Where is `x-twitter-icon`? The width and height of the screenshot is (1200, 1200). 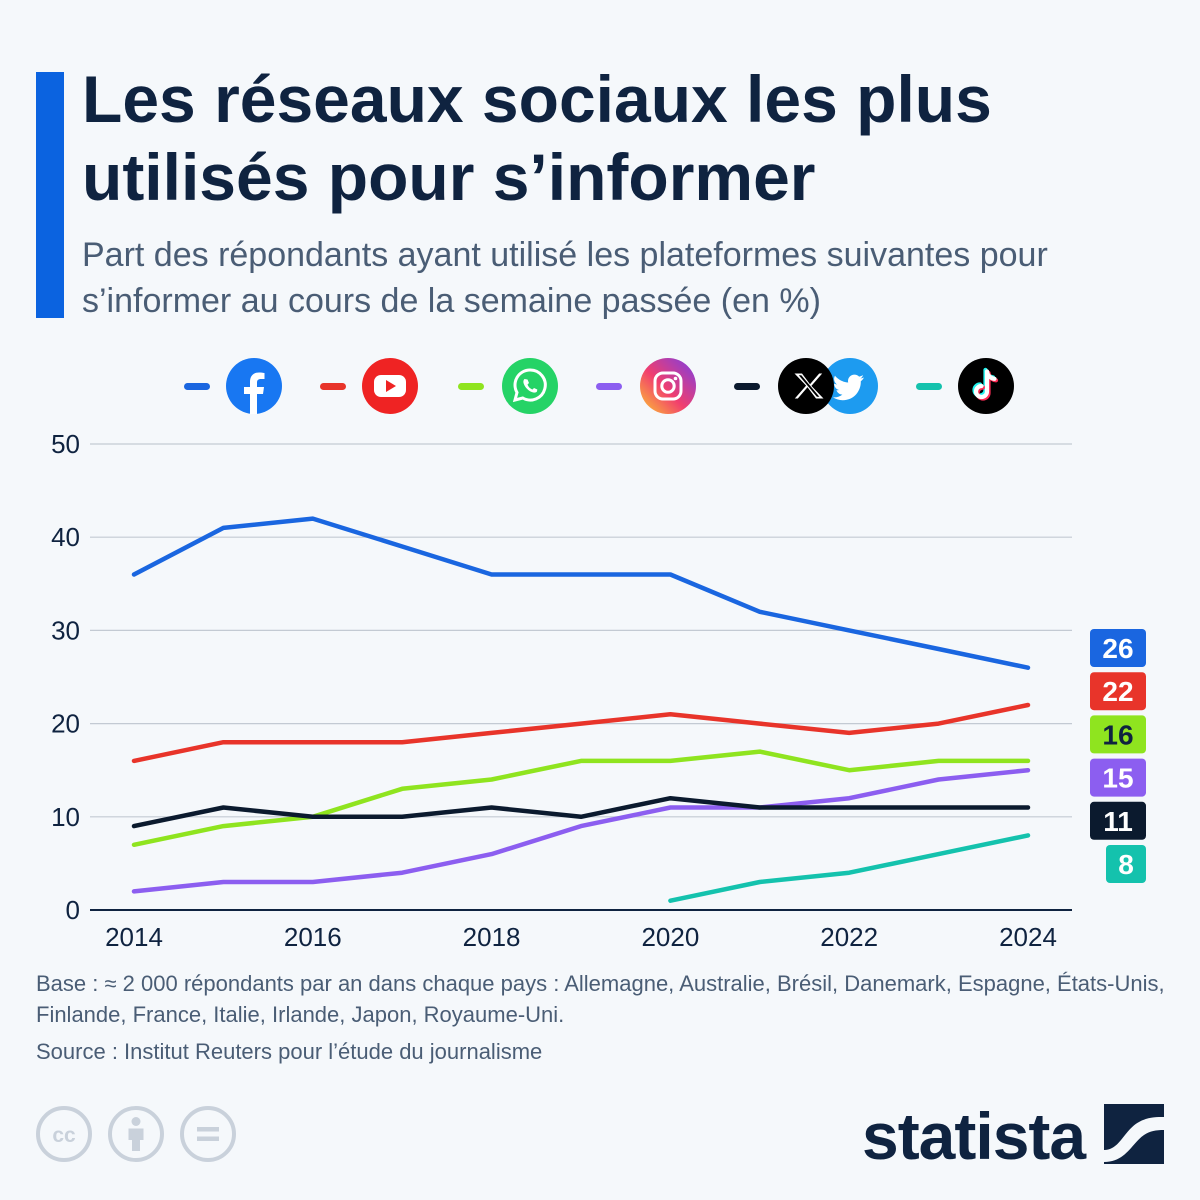 x-twitter-icon is located at coordinates (828, 386).